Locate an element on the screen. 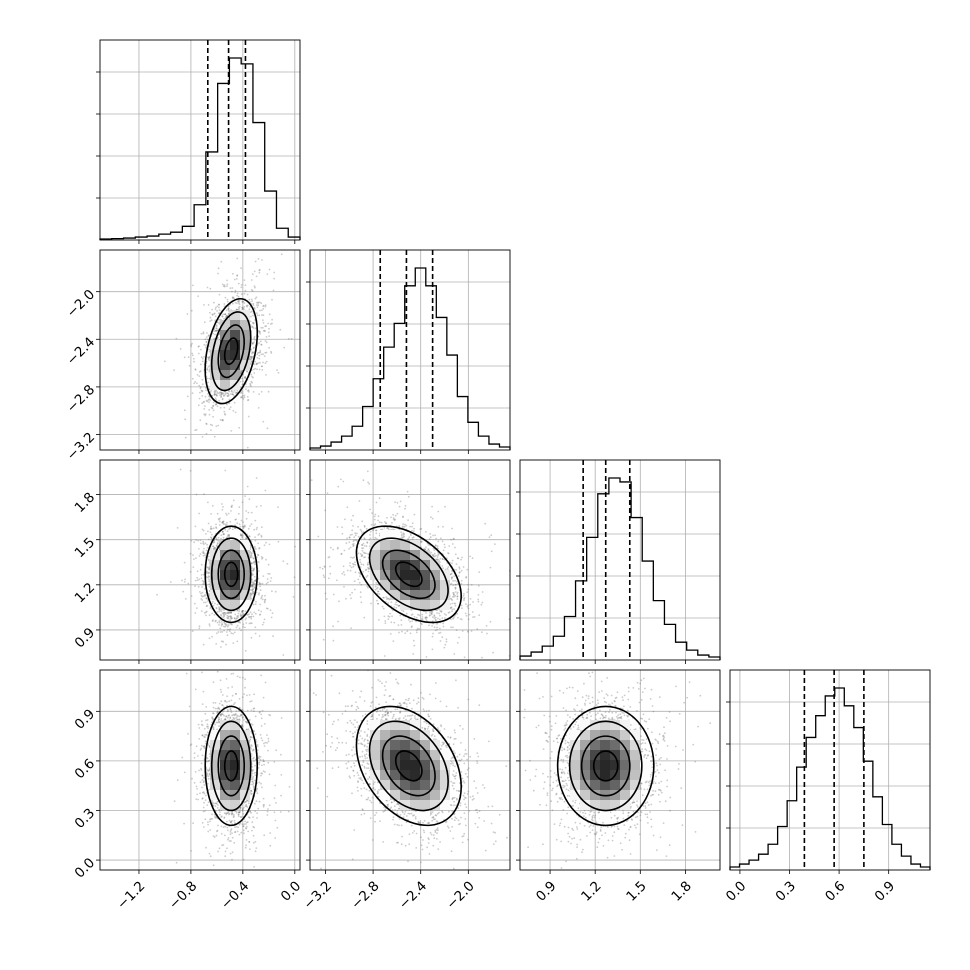 The width and height of the screenshot is (970, 970). density-cells is located at coordinates (410, 770).